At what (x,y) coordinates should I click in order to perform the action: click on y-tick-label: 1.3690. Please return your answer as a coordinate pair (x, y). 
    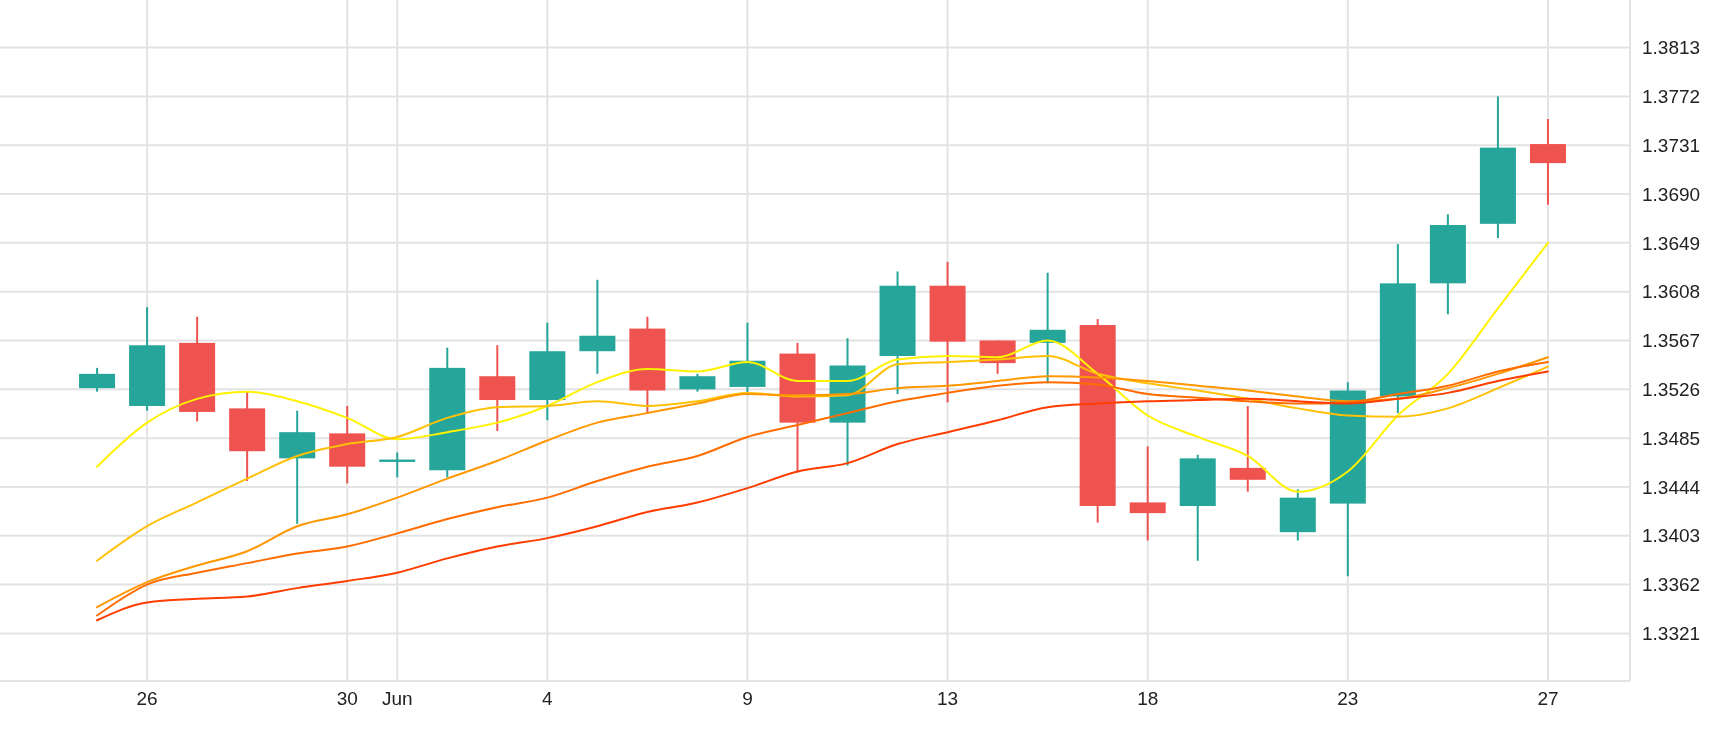
    Looking at the image, I should click on (1671, 194).